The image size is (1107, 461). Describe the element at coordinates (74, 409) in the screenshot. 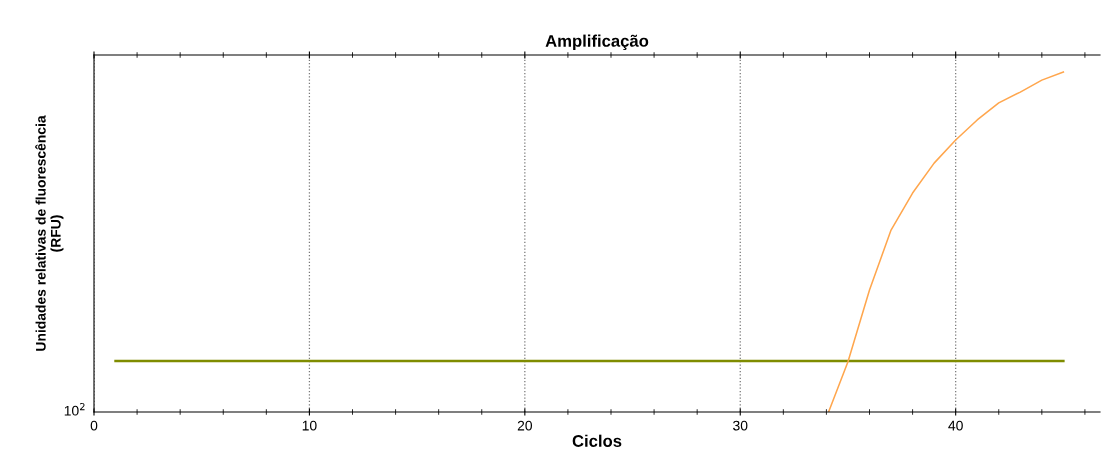

I see `text: 10$^{2}$` at that location.